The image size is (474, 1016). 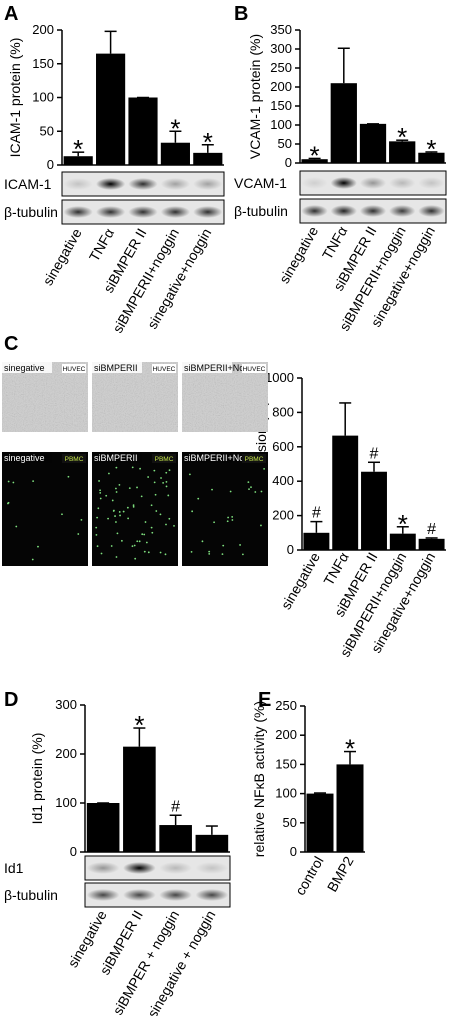 I want to click on x-tick-label: control, so click(x=309, y=876).